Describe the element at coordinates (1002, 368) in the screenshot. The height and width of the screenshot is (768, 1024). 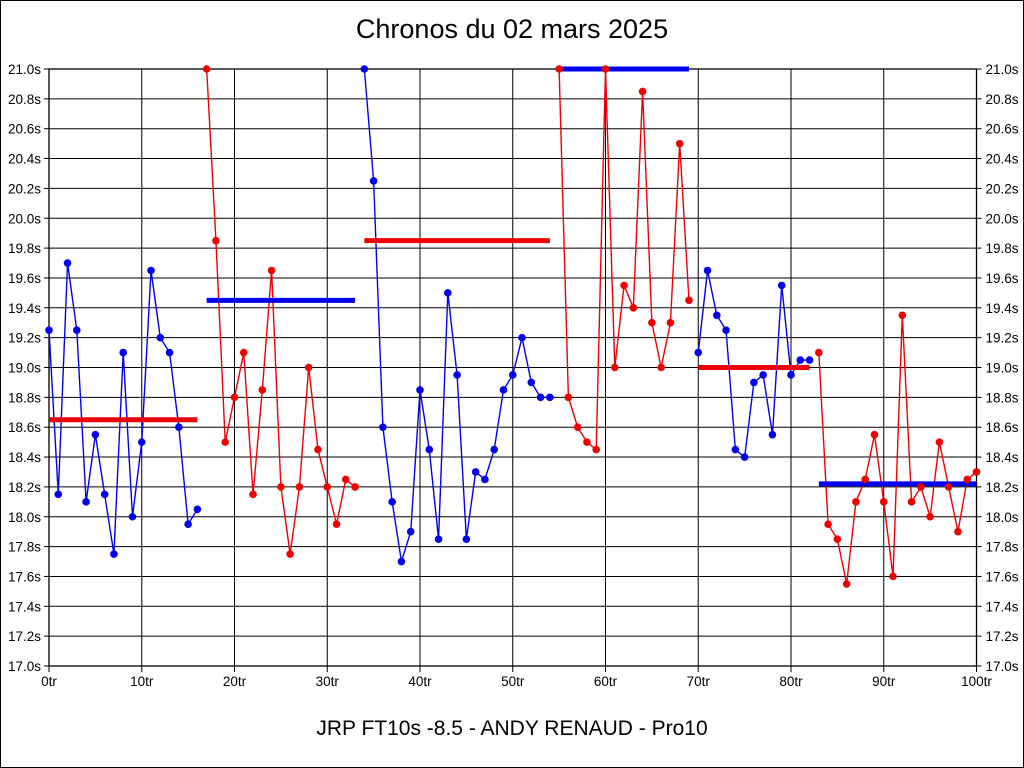
I see `y-tick-label-right: 19.0s` at that location.